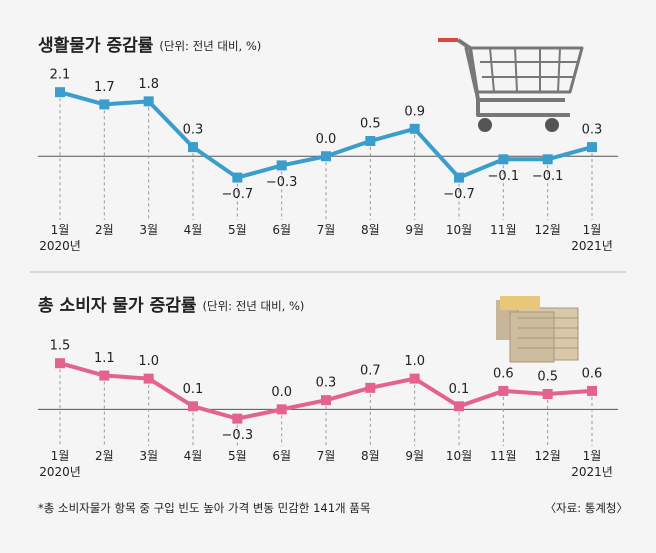  I want to click on chart-heading: 생활물가 증감률 (단위: 전년 대비, %), so click(149, 45).